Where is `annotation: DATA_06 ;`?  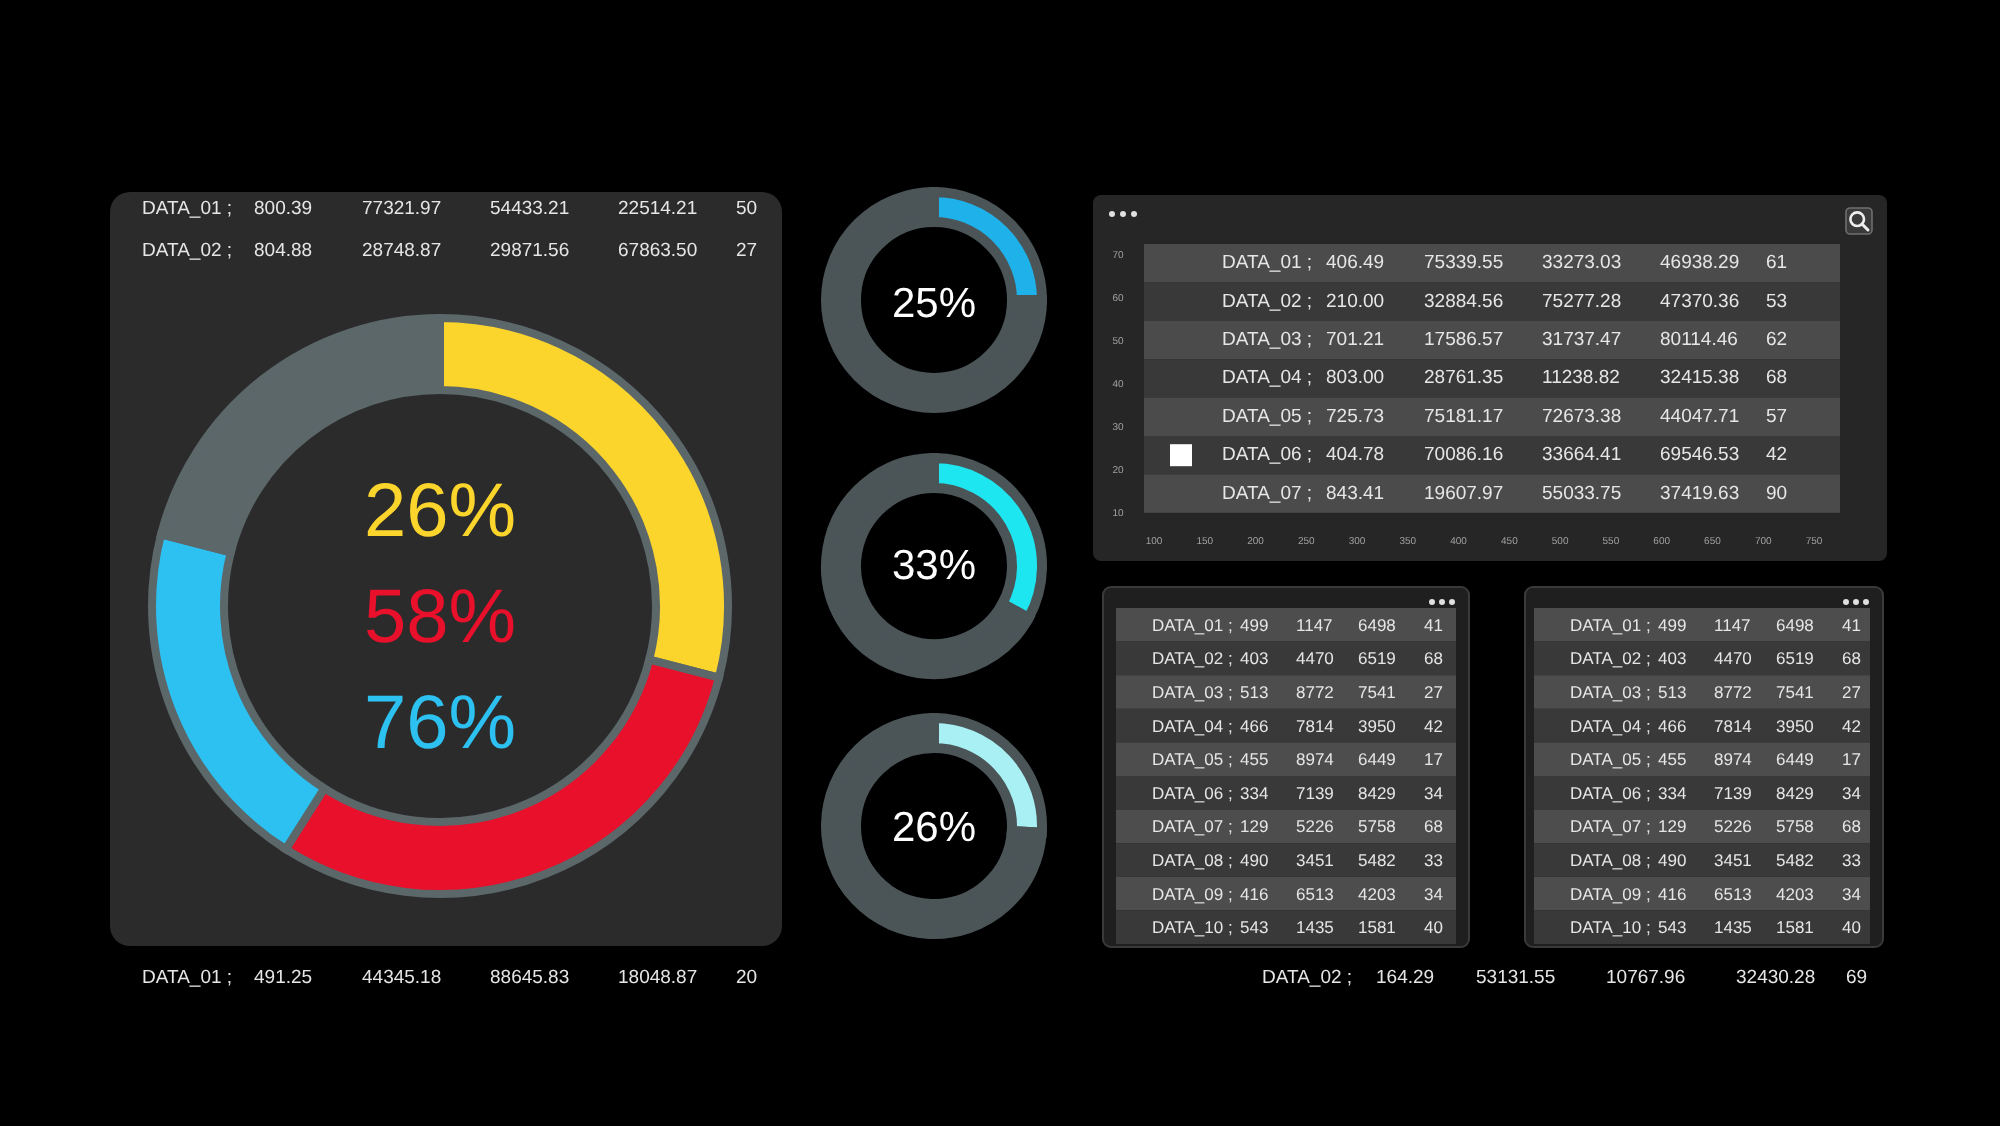
annotation: DATA_06 ; is located at coordinates (1267, 455).